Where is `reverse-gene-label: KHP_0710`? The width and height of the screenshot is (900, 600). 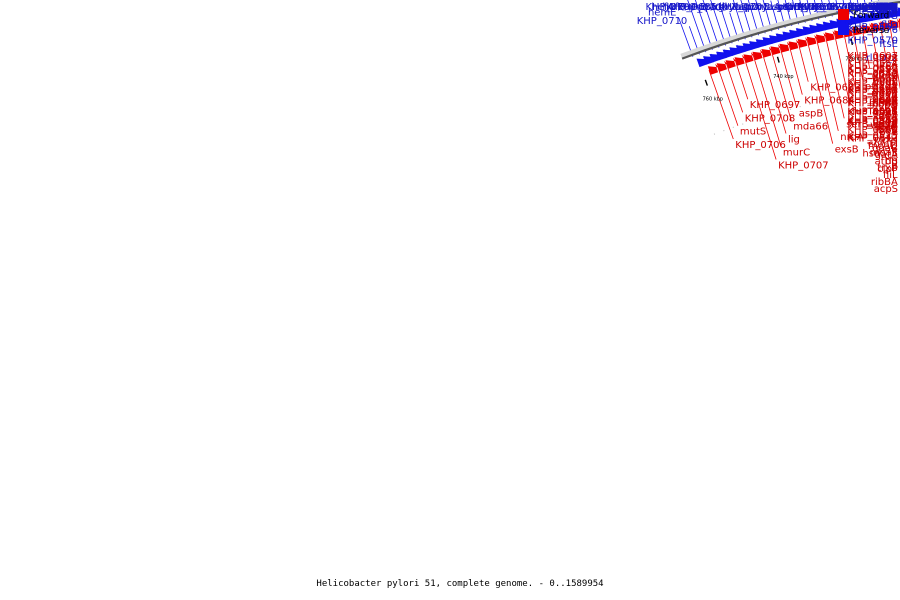
reverse-gene-label: KHP_0710 is located at coordinates (662, 21).